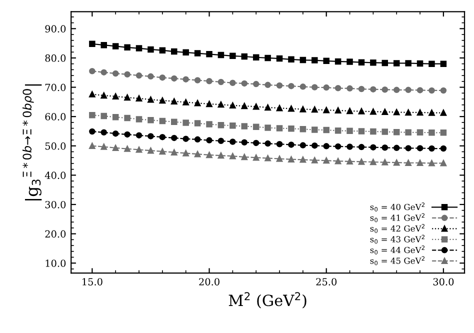 The height and width of the screenshot is (333, 474). I want to click on legend-label: s$_{0}$ = 41 GeV$^{2}$, so click(397, 217).